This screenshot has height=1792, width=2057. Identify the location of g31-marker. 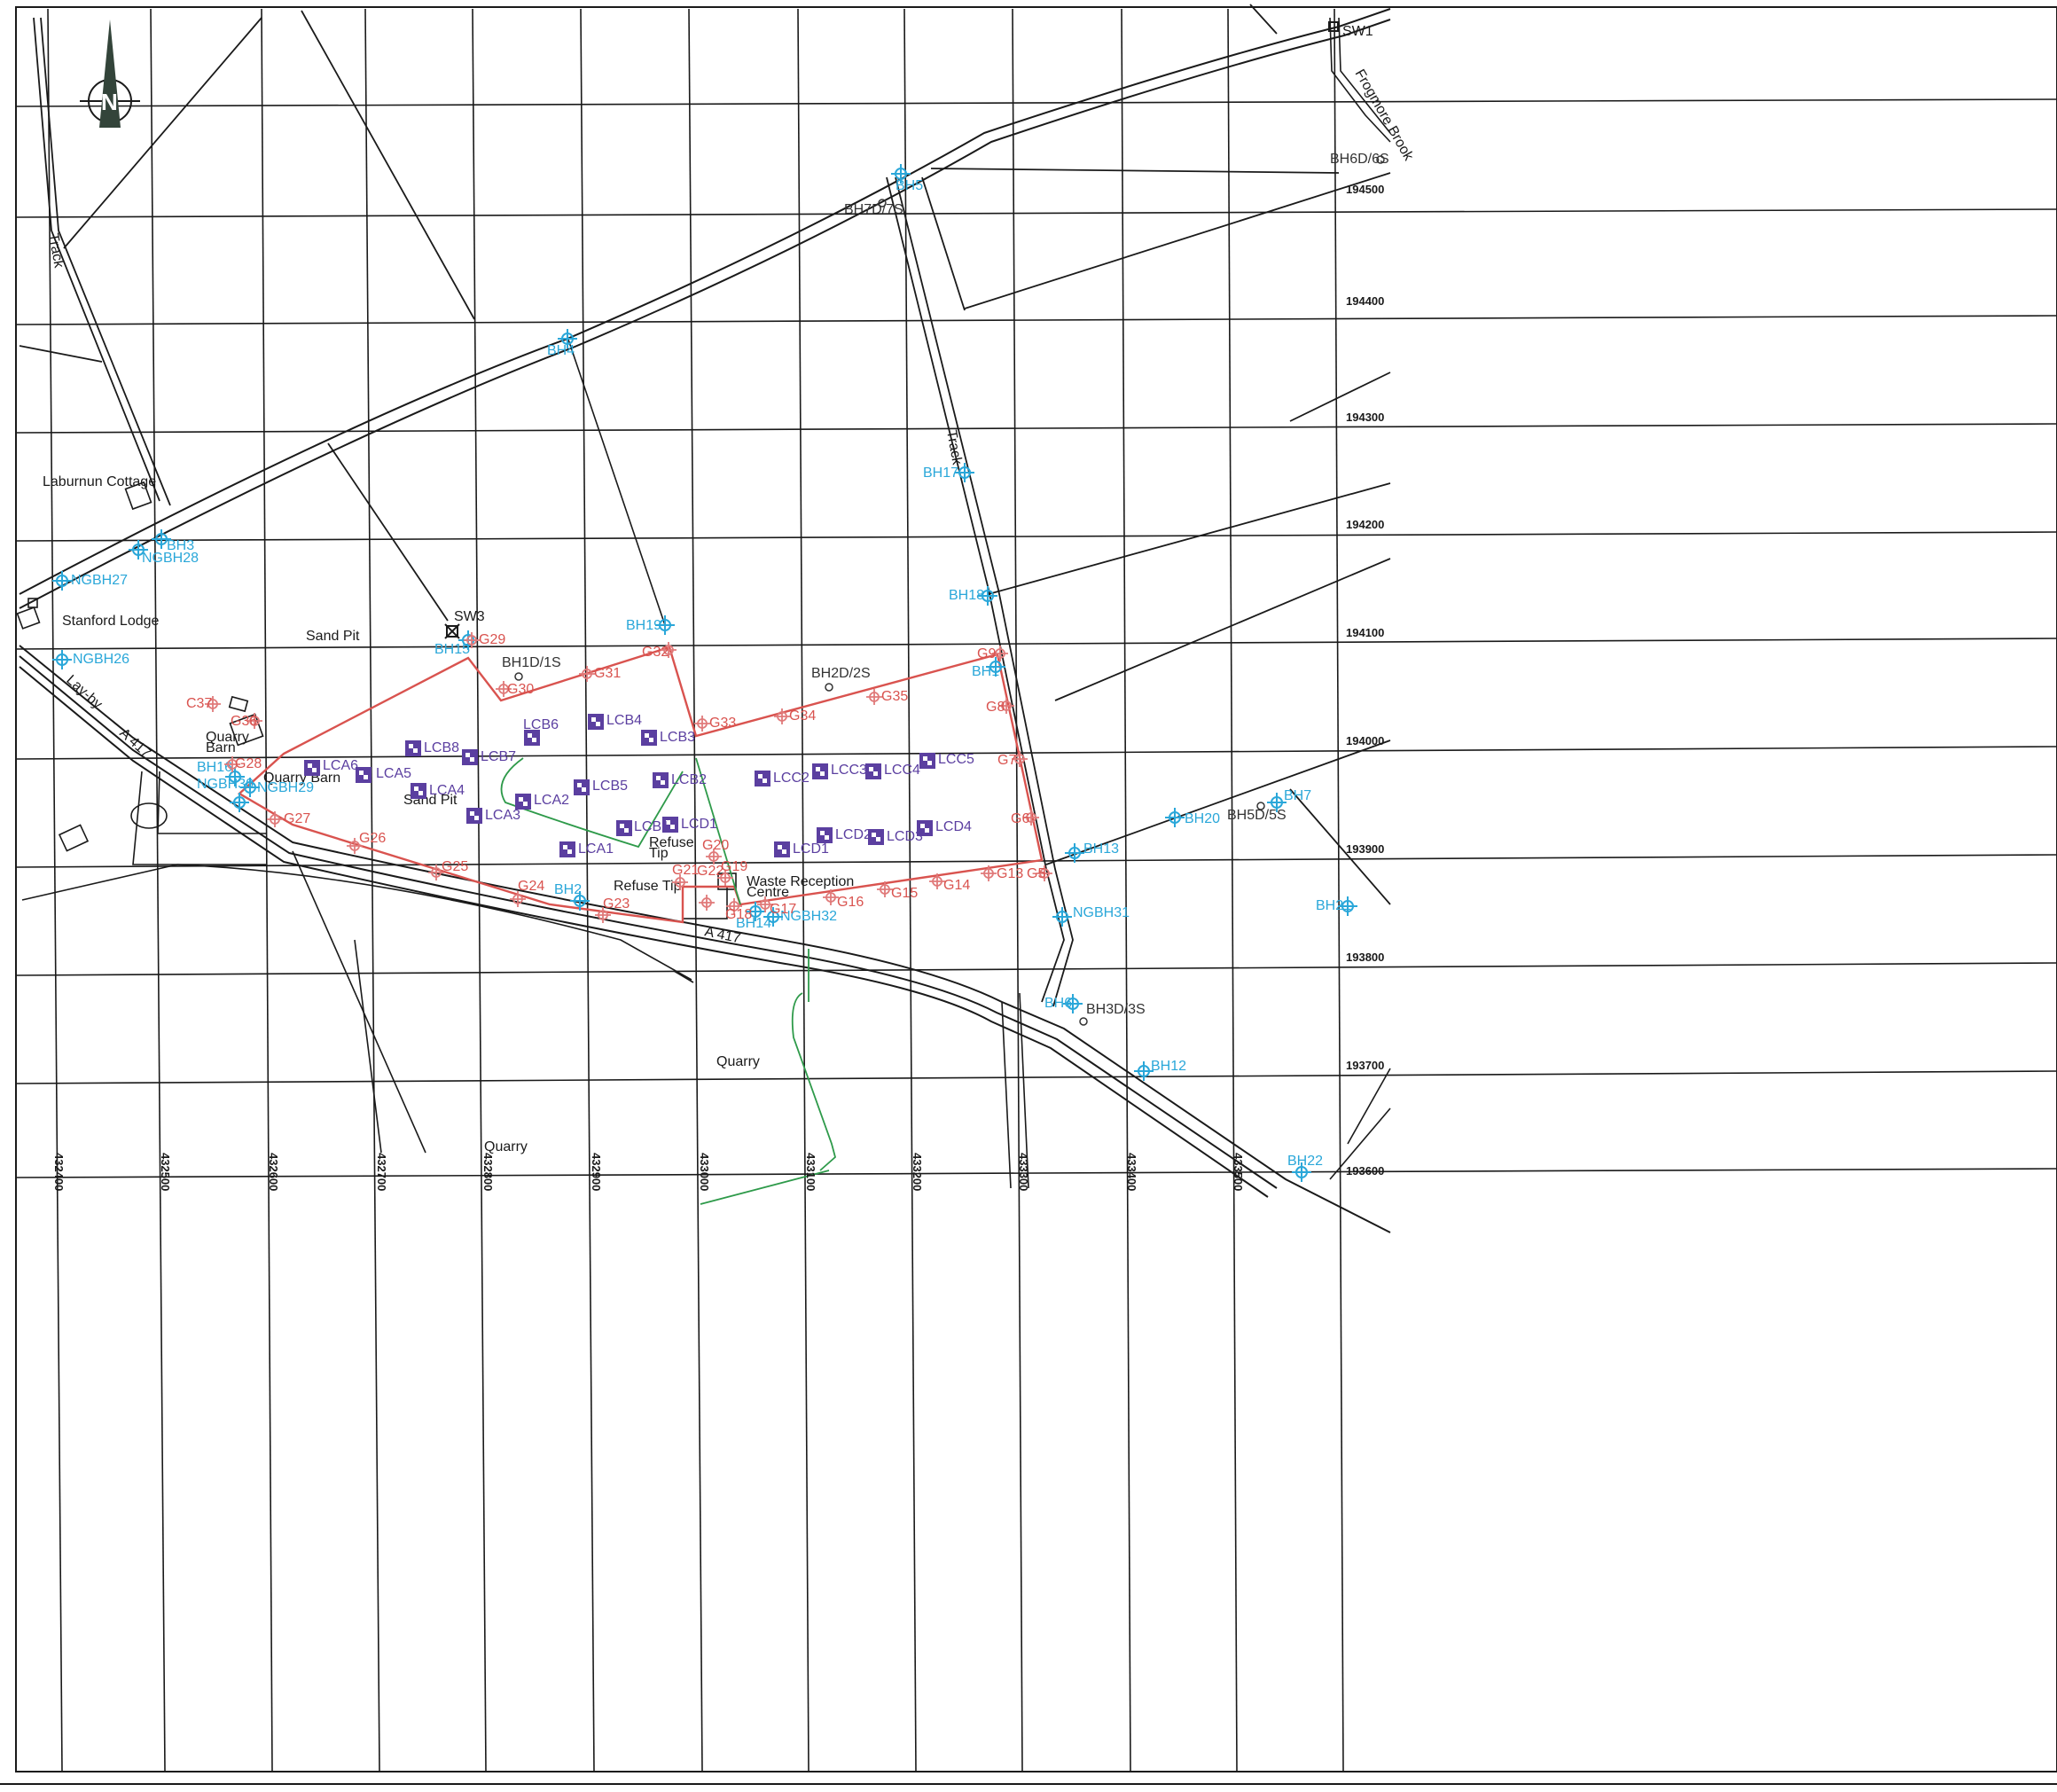
(587, 674).